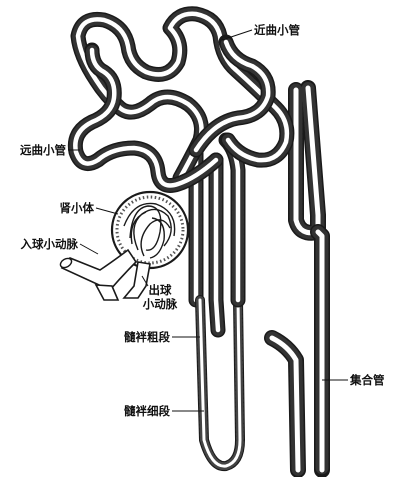 This screenshot has width=400, height=477. Describe the element at coordinates (145, 281) in the screenshot. I see `leader-efferent` at that location.